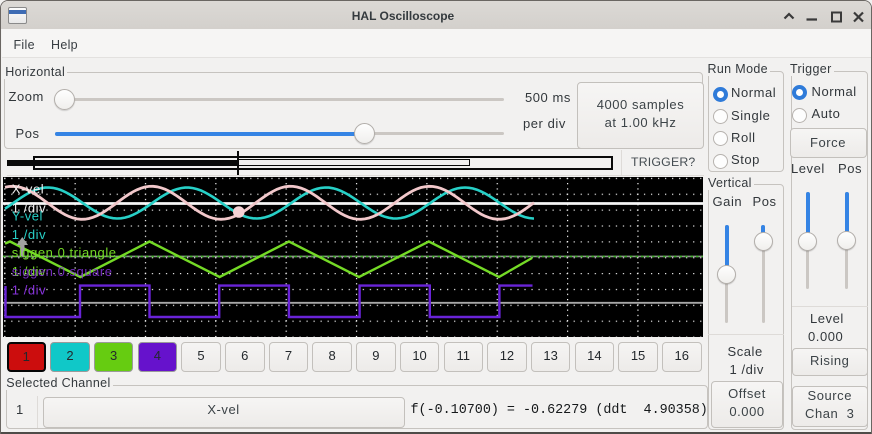 The height and width of the screenshot is (434, 872). What do you see at coordinates (27, 215) in the screenshot?
I see `svg-text: Y-vel` at bounding box center [27, 215].